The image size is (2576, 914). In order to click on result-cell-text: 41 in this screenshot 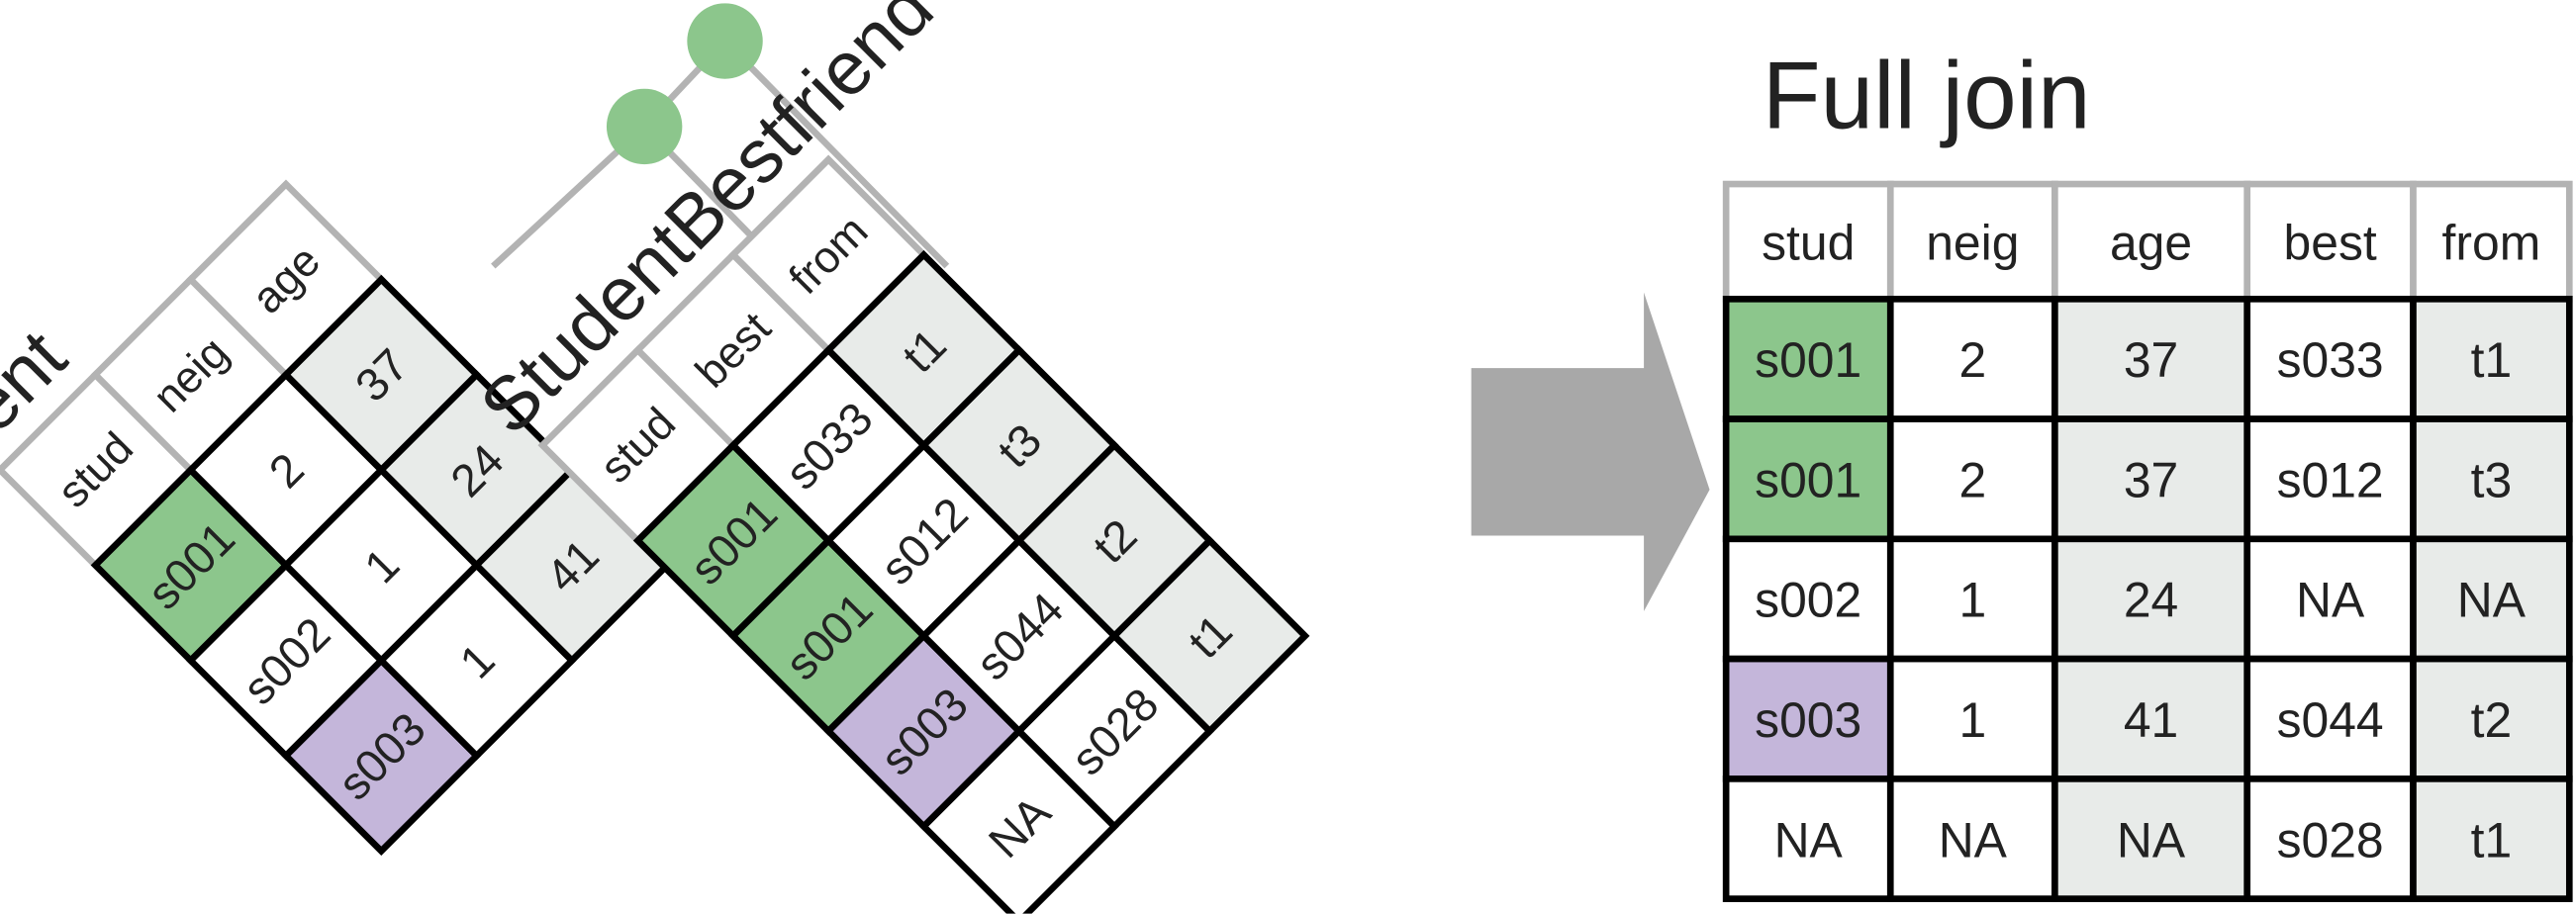, I will do `click(2151, 720)`.